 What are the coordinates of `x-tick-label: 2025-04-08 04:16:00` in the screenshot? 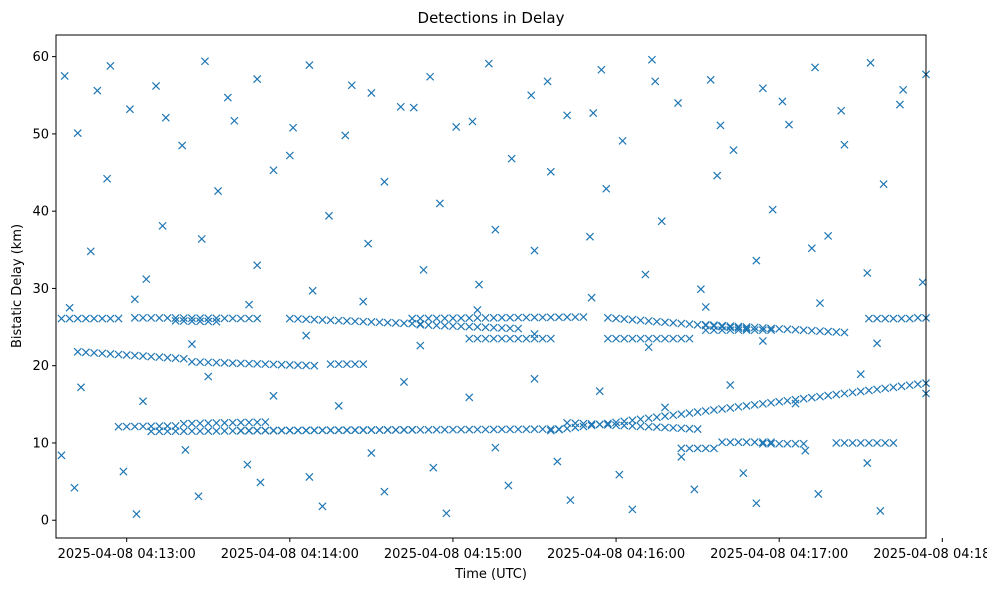 It's located at (616, 554).